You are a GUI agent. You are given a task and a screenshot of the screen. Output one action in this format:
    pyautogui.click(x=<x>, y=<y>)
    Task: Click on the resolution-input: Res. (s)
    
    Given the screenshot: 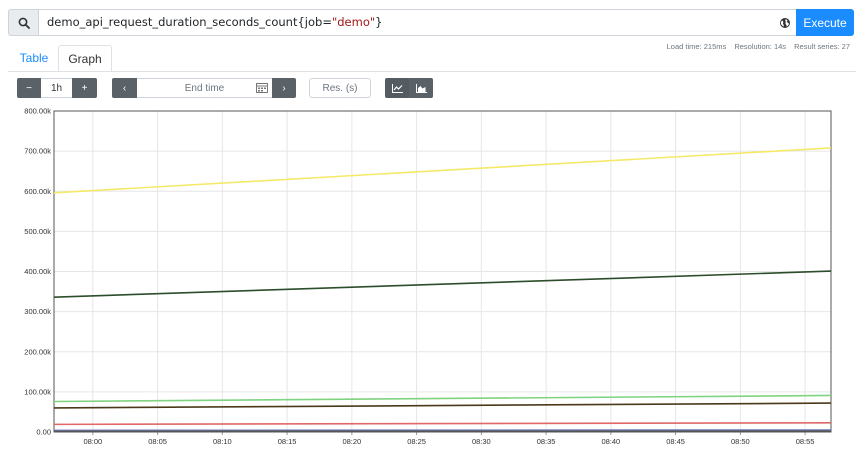 What is the action you would take?
    pyautogui.click(x=340, y=88)
    